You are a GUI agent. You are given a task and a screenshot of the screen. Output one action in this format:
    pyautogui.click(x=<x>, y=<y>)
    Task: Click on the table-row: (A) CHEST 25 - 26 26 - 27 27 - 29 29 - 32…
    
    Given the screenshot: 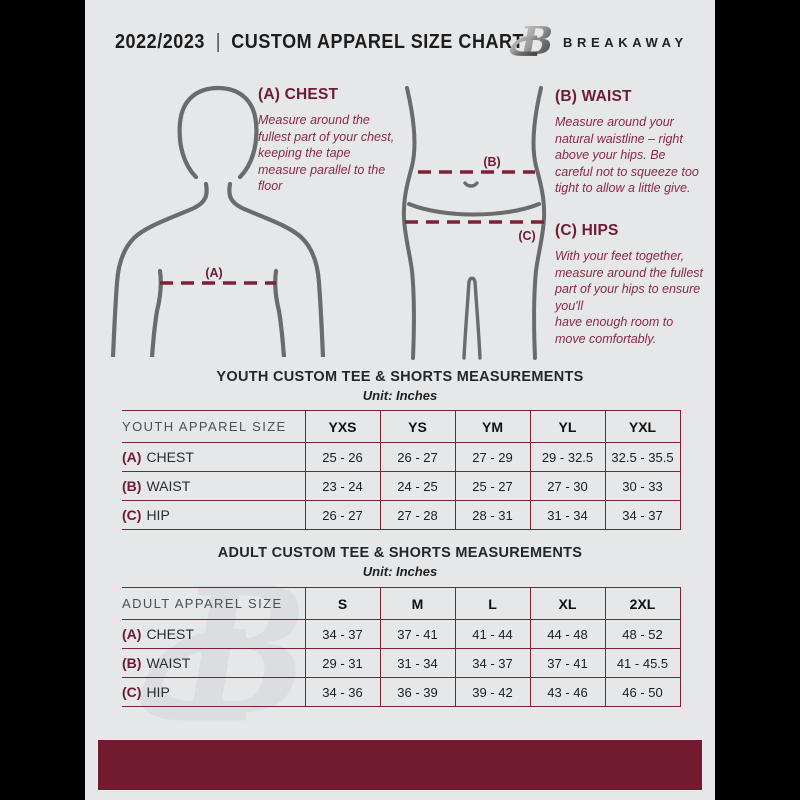 What is the action you would take?
    pyautogui.click(x=401, y=457)
    